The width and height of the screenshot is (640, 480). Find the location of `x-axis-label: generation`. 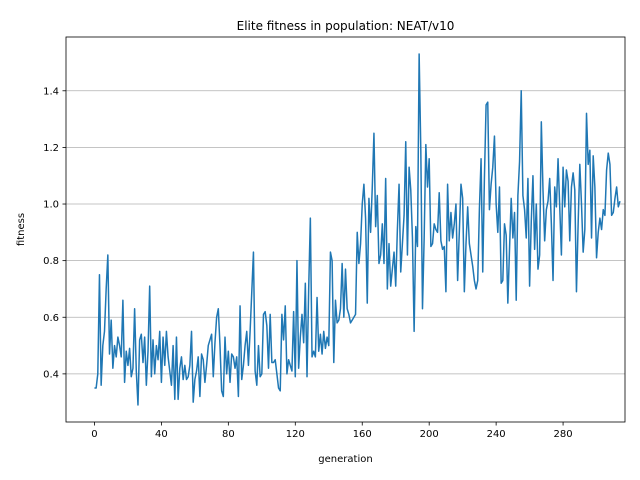

x-axis-label: generation is located at coordinates (345, 459).